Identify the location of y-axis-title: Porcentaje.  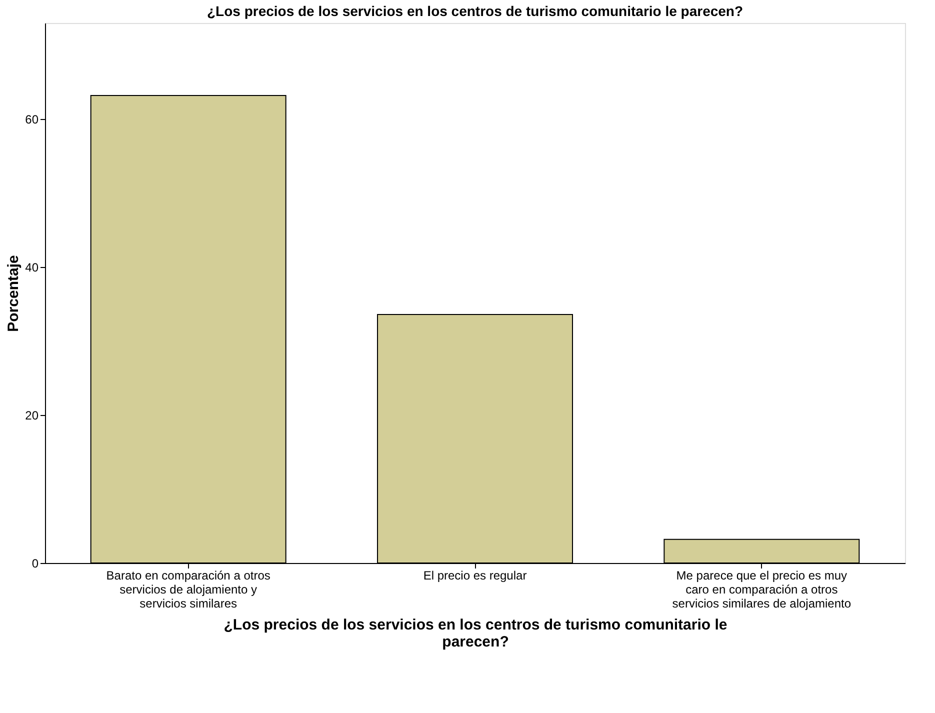
(13, 293).